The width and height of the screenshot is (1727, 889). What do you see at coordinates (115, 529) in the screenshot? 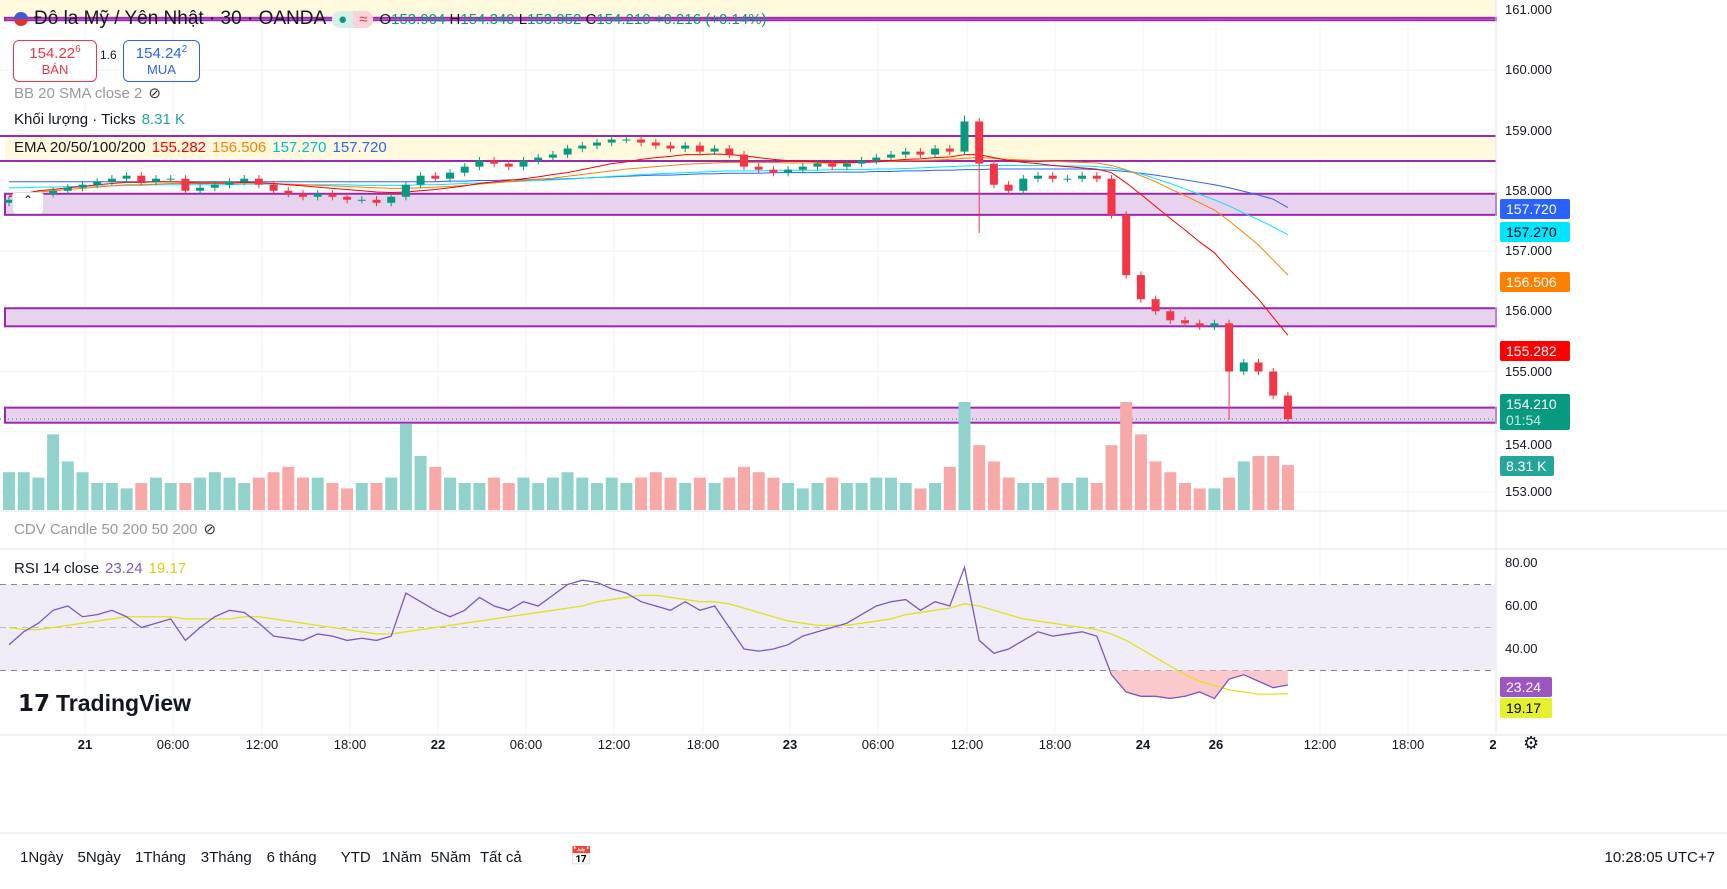
I see `cdv-legend: CDV Candle 50 200 50 200 ⊘` at bounding box center [115, 529].